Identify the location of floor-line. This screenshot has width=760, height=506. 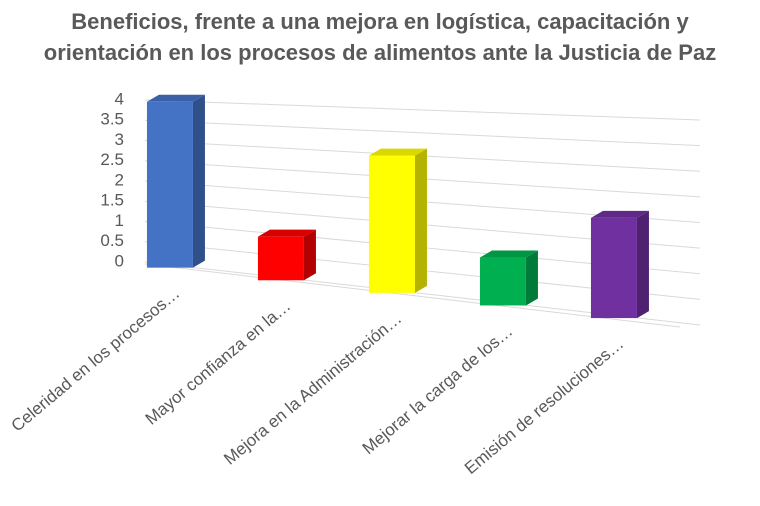
(412, 295).